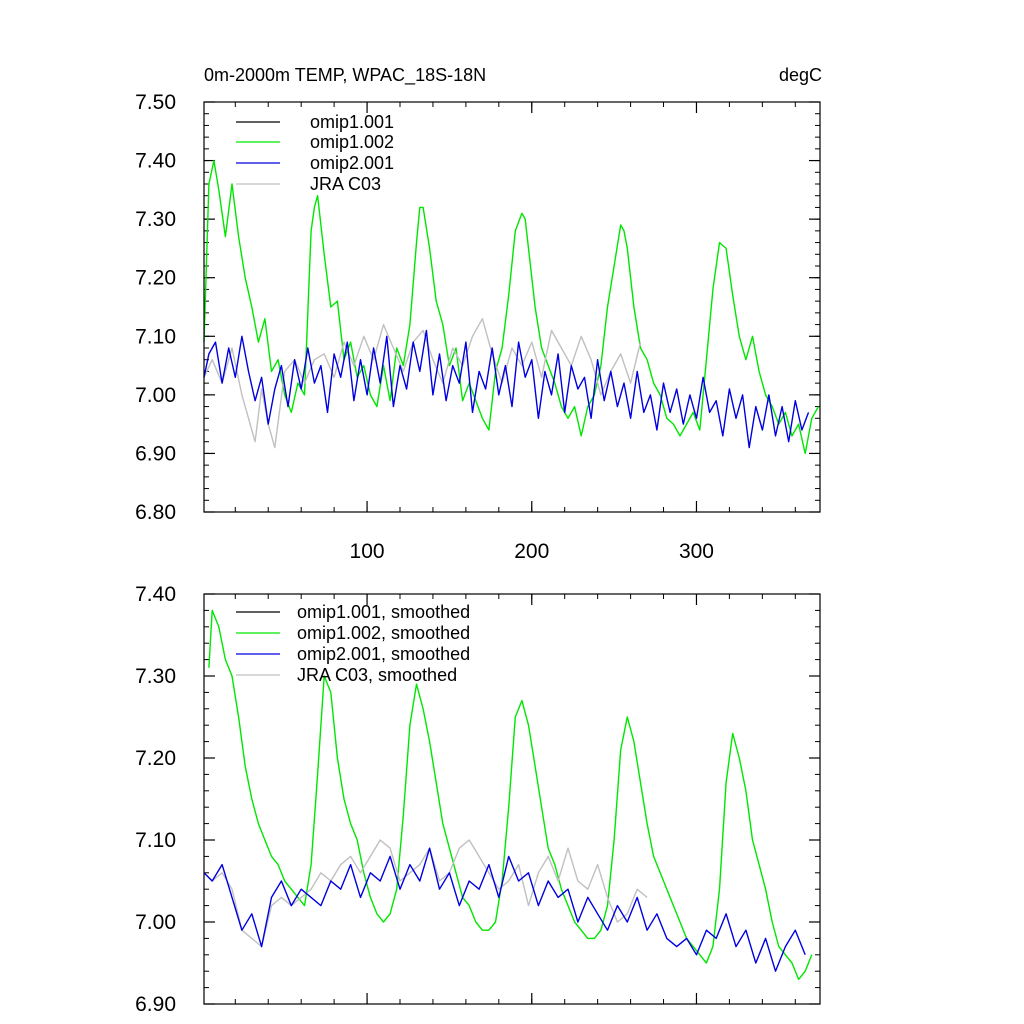 The height and width of the screenshot is (1024, 1024). Describe the element at coordinates (696, 551) in the screenshot. I see `x-tick-label: 300` at that location.